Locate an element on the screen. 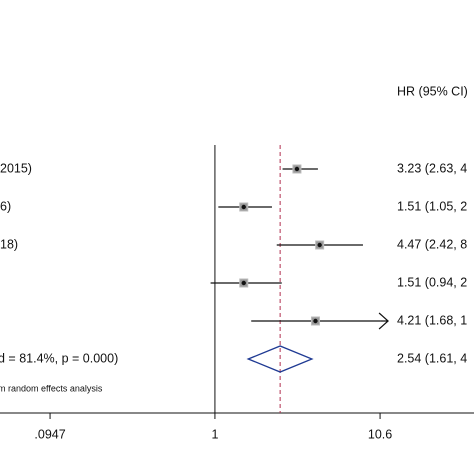 The width and height of the screenshot is (474, 474). footnote: m random effects analysis is located at coordinates (51, 388).